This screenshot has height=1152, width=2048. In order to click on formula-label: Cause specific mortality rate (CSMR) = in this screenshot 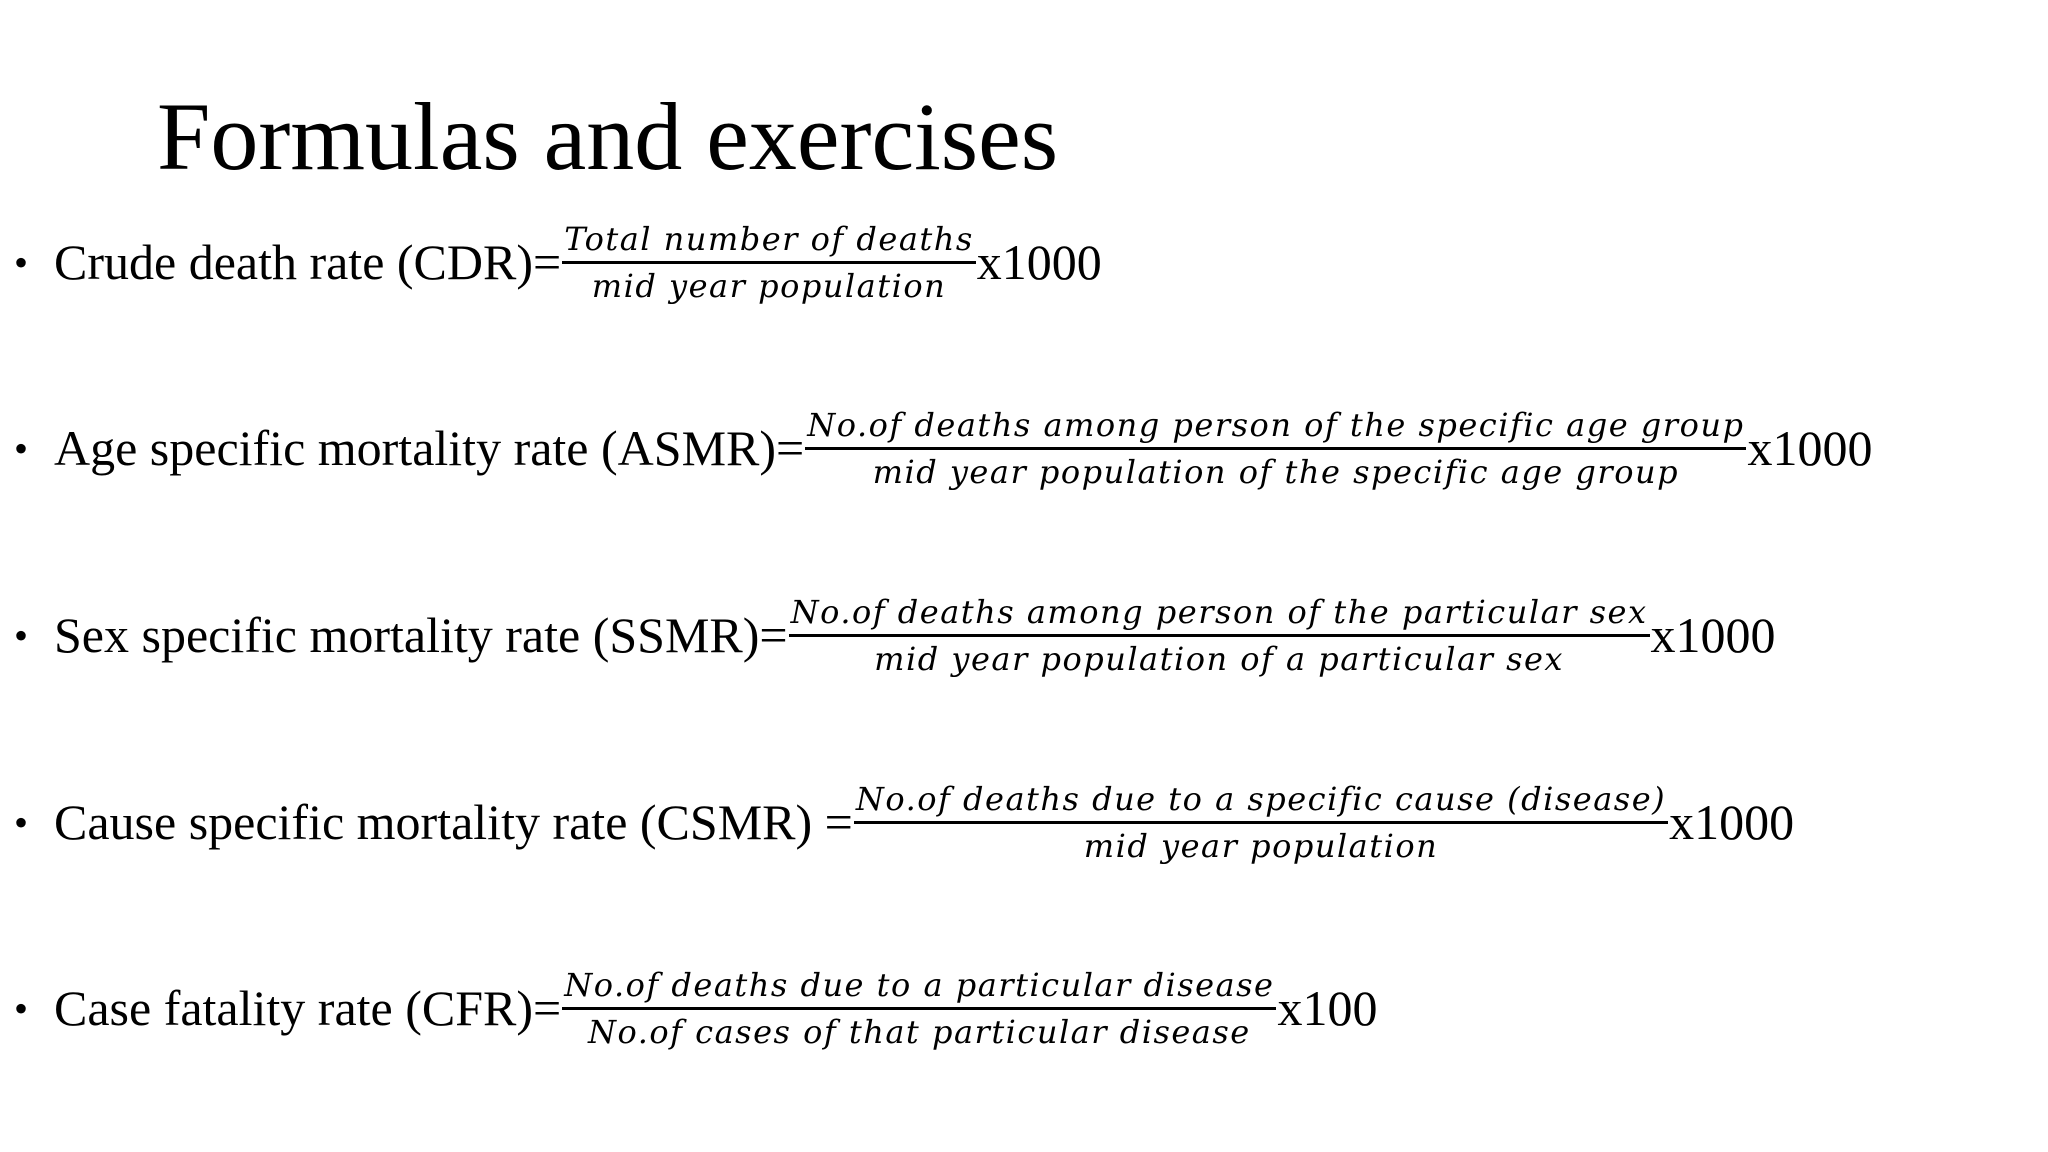, I will do `click(453, 822)`.